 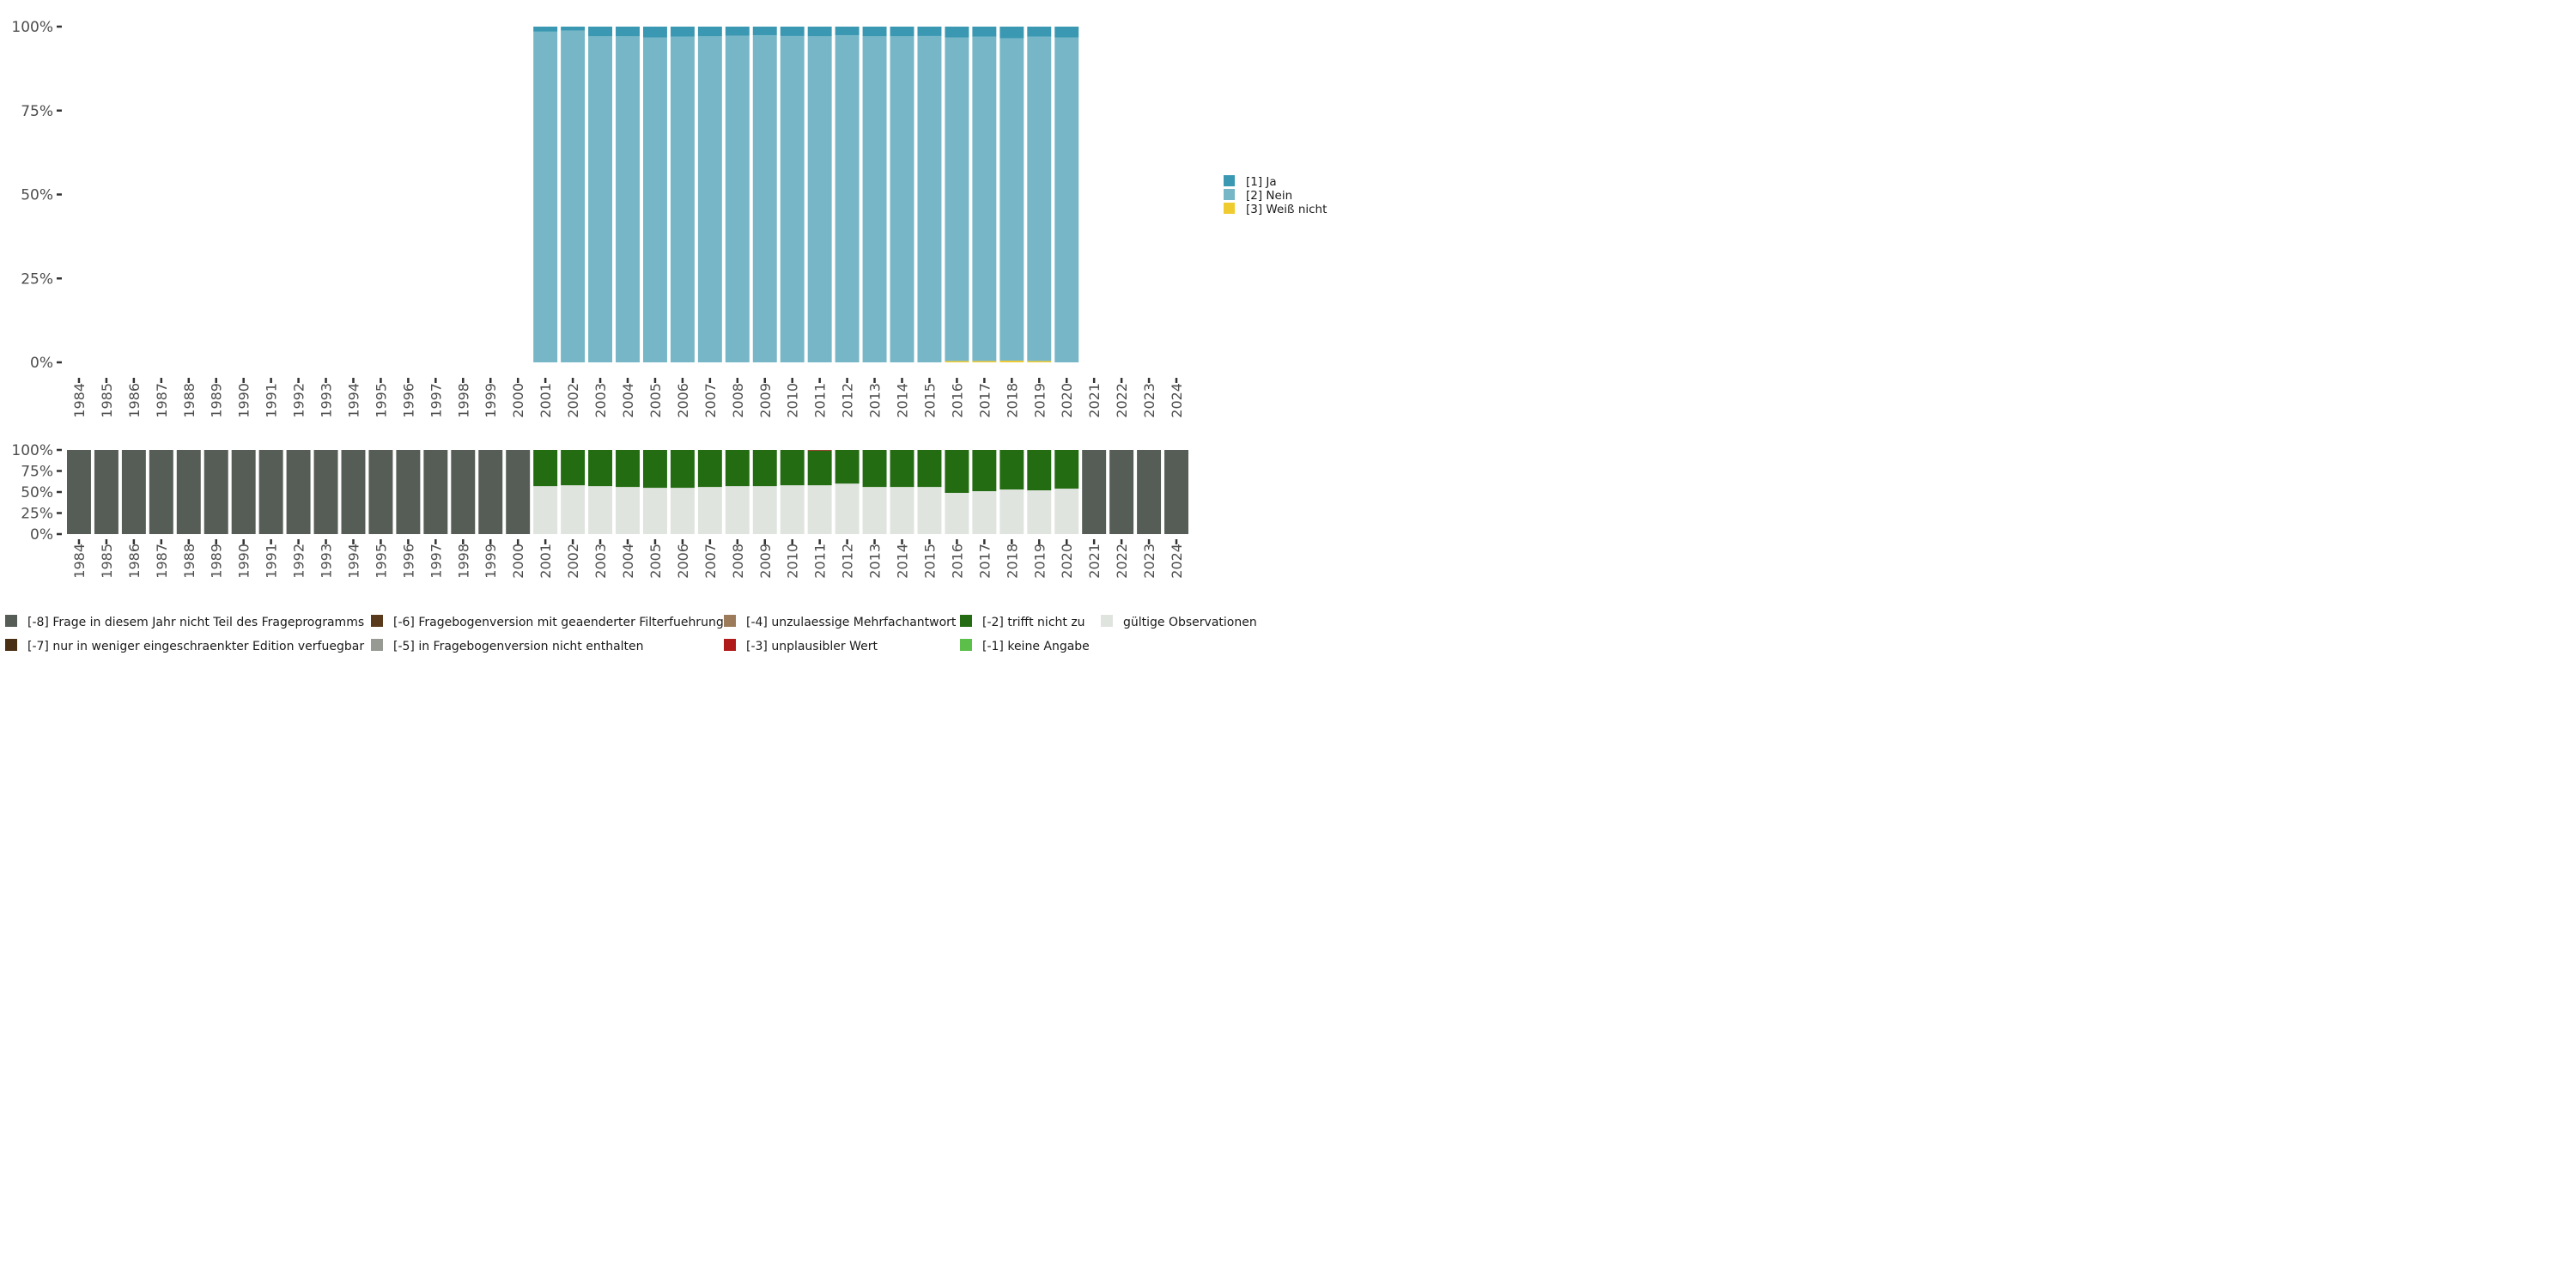 What do you see at coordinates (518, 400) in the screenshot?
I see `top-x-tick-label: 2000` at bounding box center [518, 400].